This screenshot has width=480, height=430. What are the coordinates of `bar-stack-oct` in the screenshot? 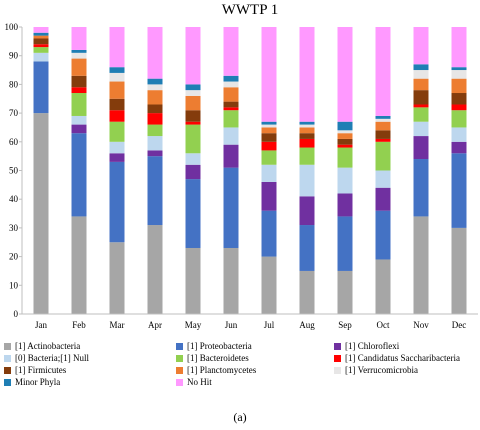 It's located at (383, 170).